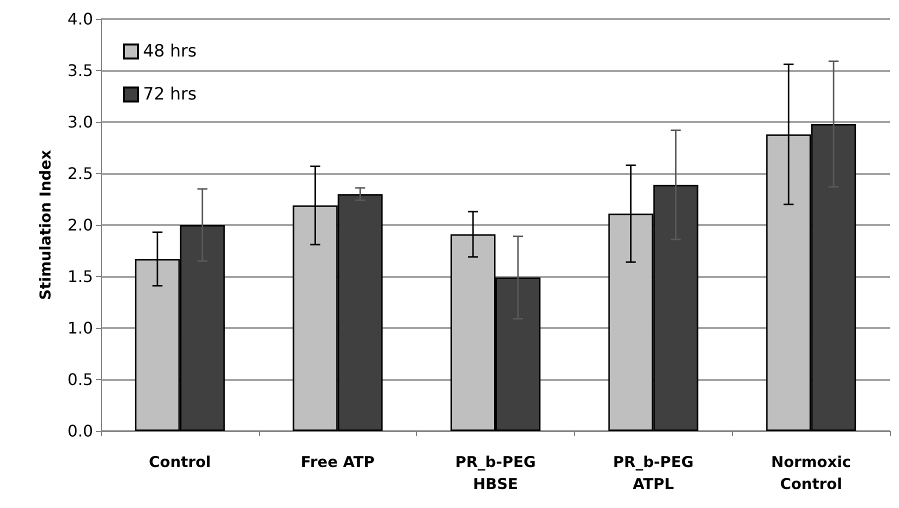 The image size is (899, 508). I want to click on y-tick-label: 3.5, so click(80, 70).